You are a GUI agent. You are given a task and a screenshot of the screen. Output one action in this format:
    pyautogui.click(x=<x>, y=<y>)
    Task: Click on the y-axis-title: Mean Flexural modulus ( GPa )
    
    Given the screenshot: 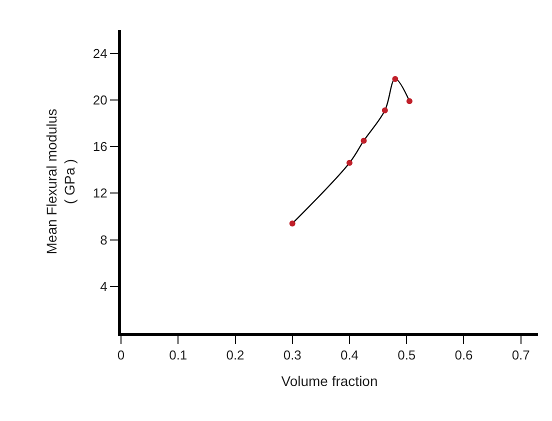 What is the action you would take?
    pyautogui.click(x=60, y=181)
    